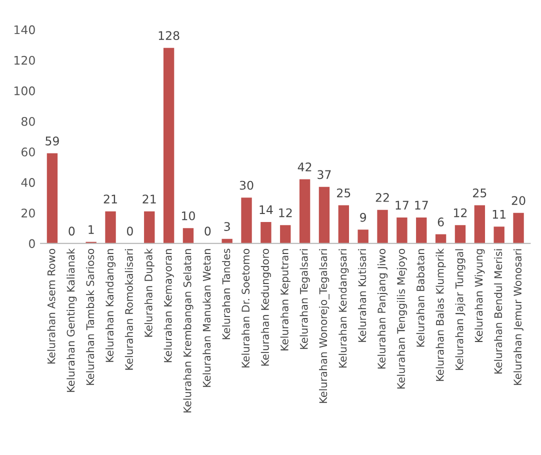 The image size is (541, 455). What do you see at coordinates (128, 309) in the screenshot?
I see `x-tick-label: Kelurahan Romokalisari` at bounding box center [128, 309].